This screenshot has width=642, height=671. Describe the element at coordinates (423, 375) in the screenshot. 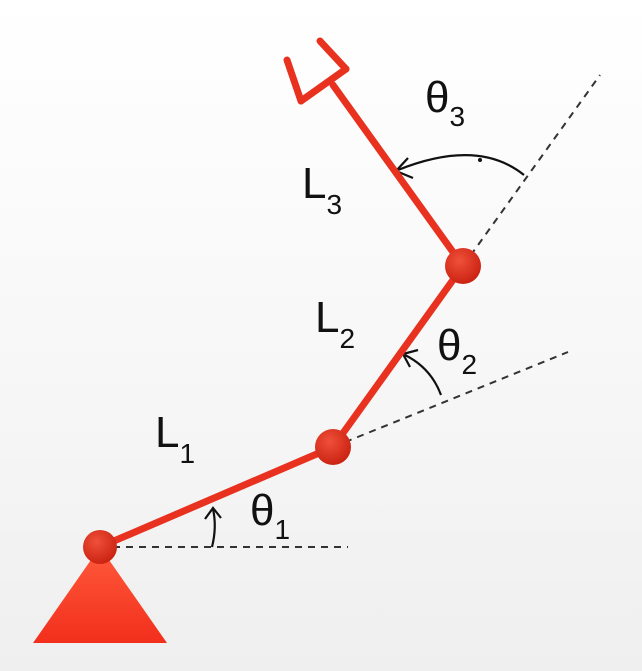

I see `theta2-arc` at that location.